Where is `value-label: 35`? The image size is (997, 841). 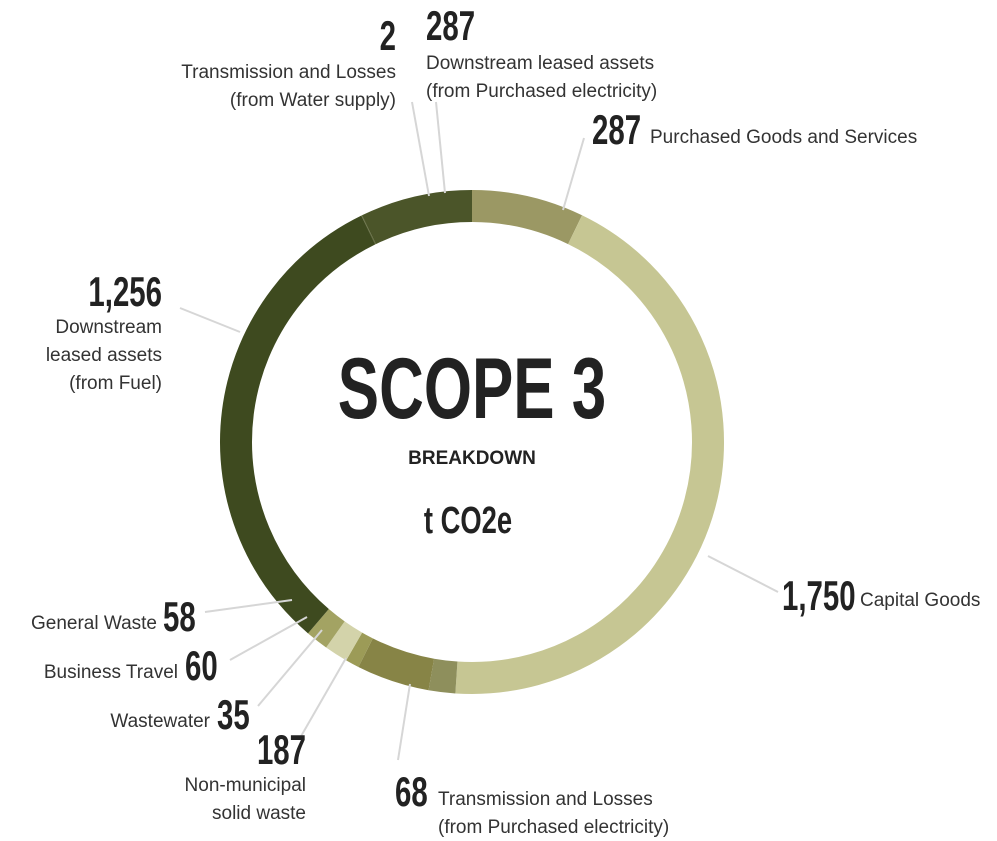 value-label: 35 is located at coordinates (233, 715).